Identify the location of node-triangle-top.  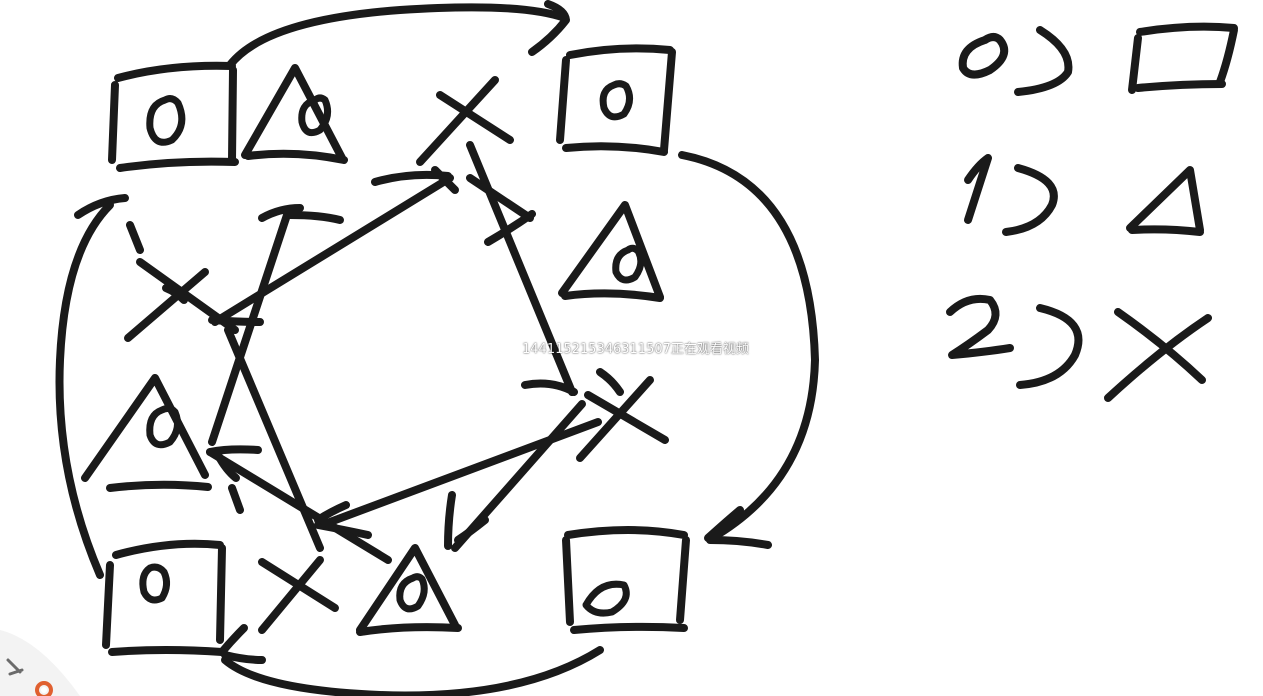
(294, 114).